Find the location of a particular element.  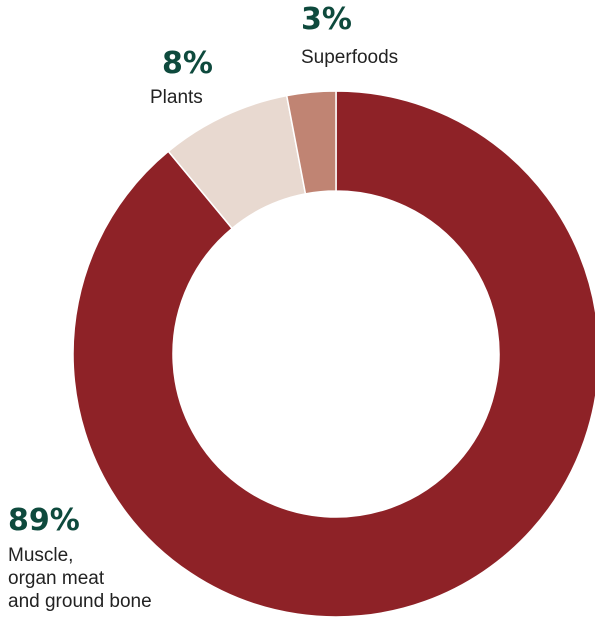

label-line: Muscle, is located at coordinates (41, 555).